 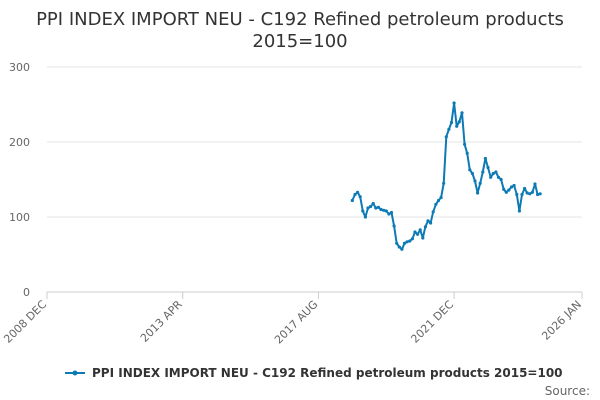 I want to click on y-axis: 0 100 200 300, so click(x=19, y=180).